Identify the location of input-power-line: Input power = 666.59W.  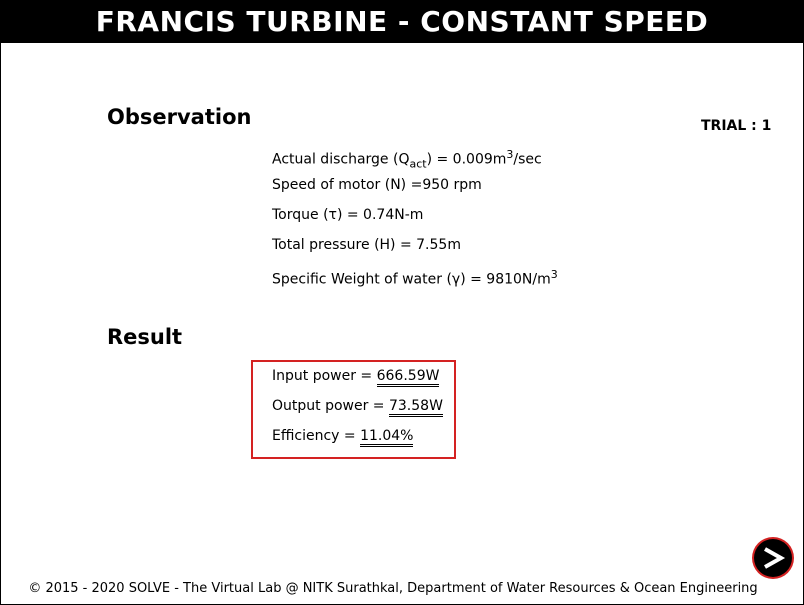
(356, 377).